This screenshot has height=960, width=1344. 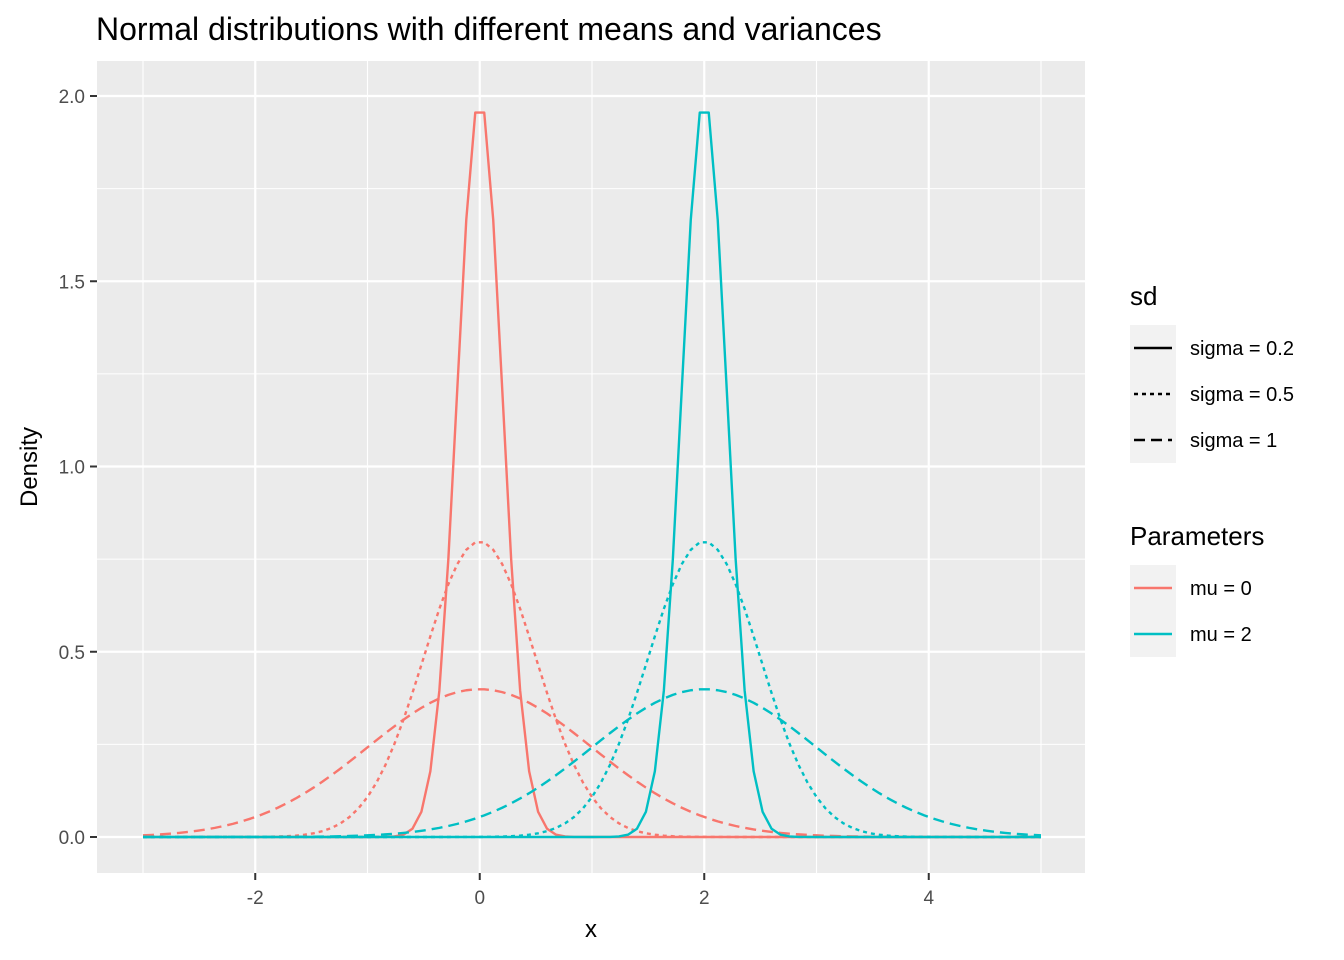 What do you see at coordinates (1242, 349) in the screenshot?
I see `legend-label: sigma = 0.2` at bounding box center [1242, 349].